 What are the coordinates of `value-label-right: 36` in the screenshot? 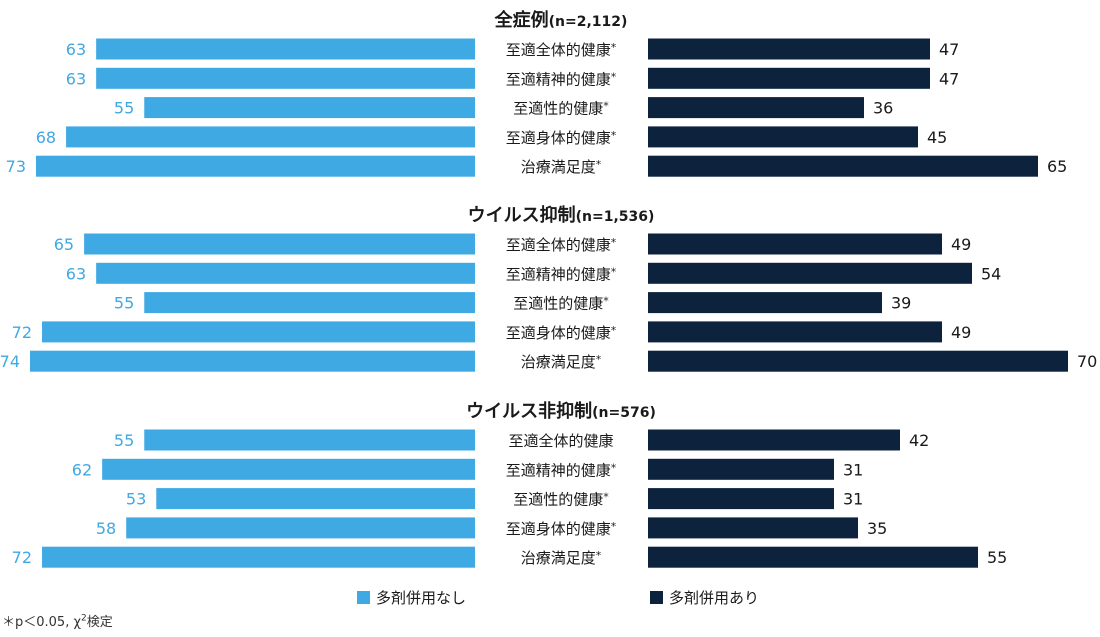 It's located at (883, 108).